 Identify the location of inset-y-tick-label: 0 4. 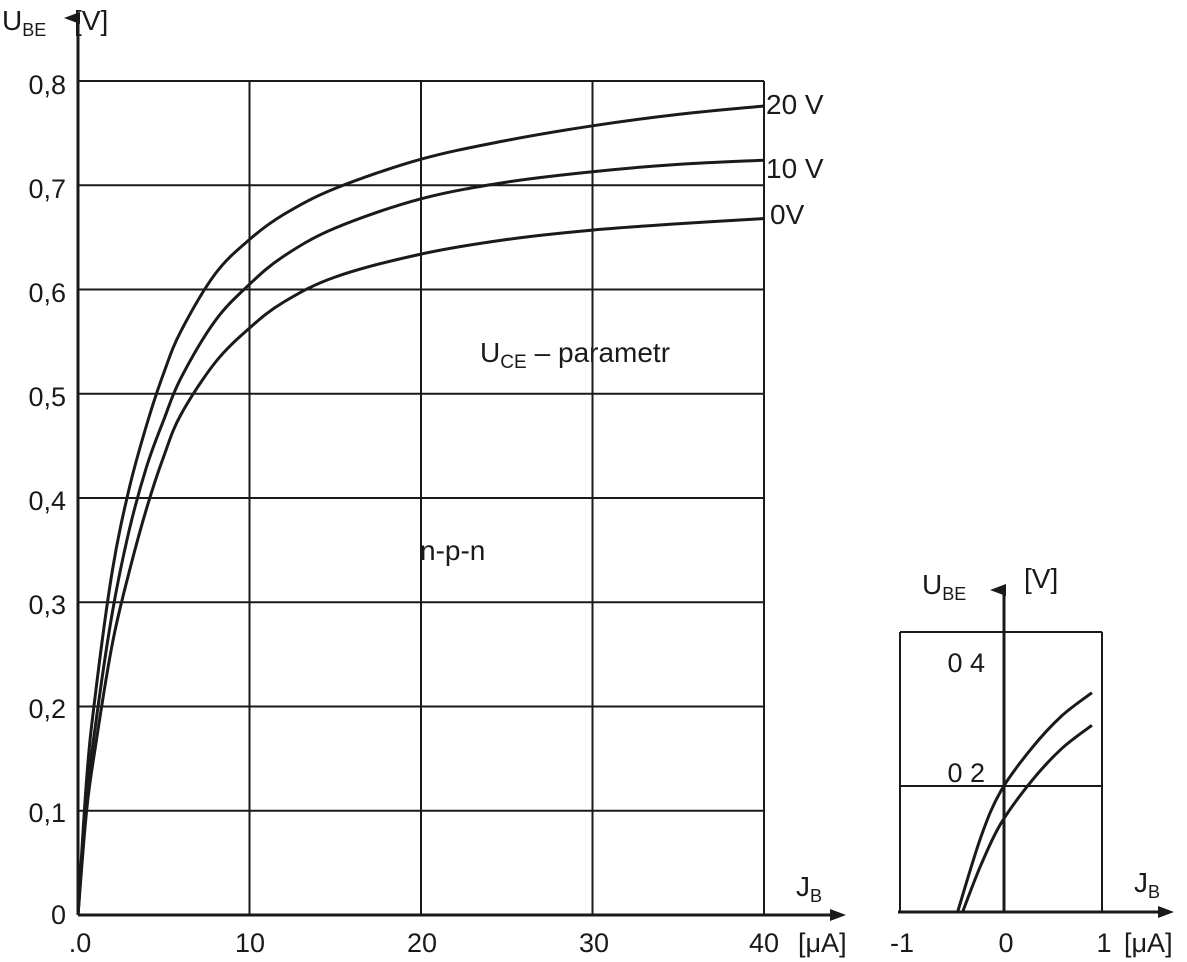
(966, 663).